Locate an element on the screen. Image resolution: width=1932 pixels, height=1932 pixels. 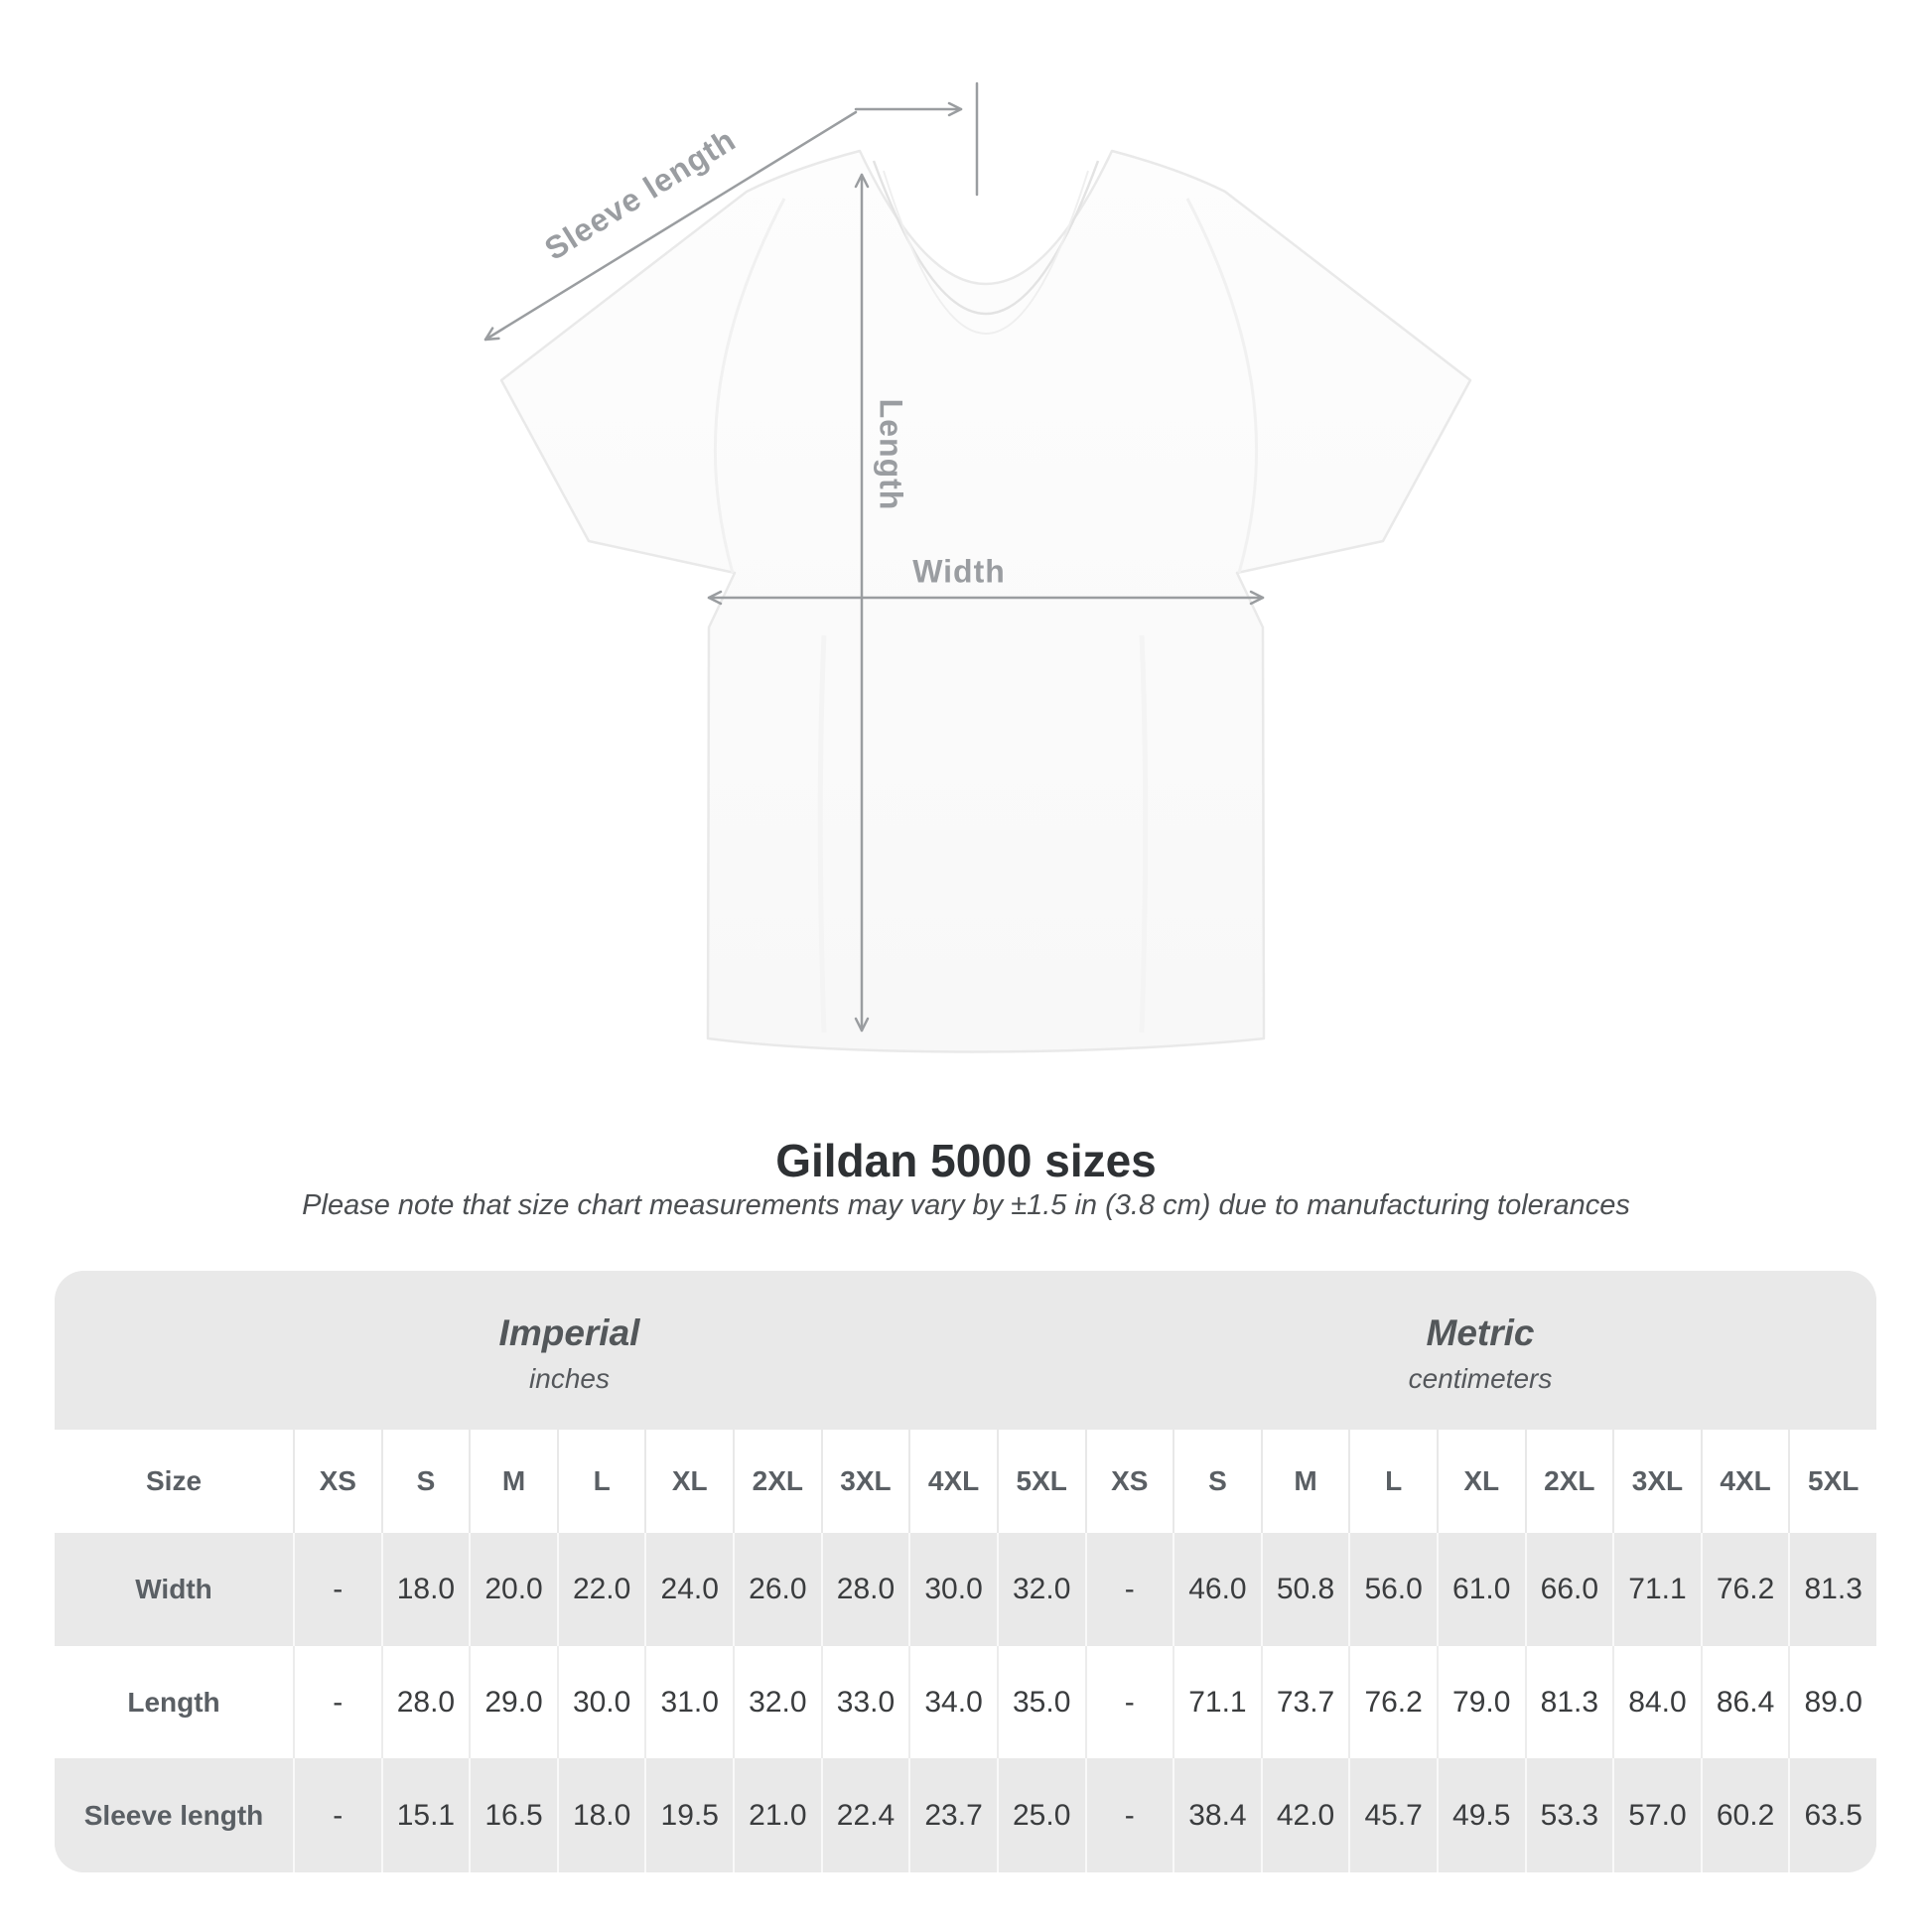
unit-group-metric: Metric centimeters is located at coordinates (1480, 1350).